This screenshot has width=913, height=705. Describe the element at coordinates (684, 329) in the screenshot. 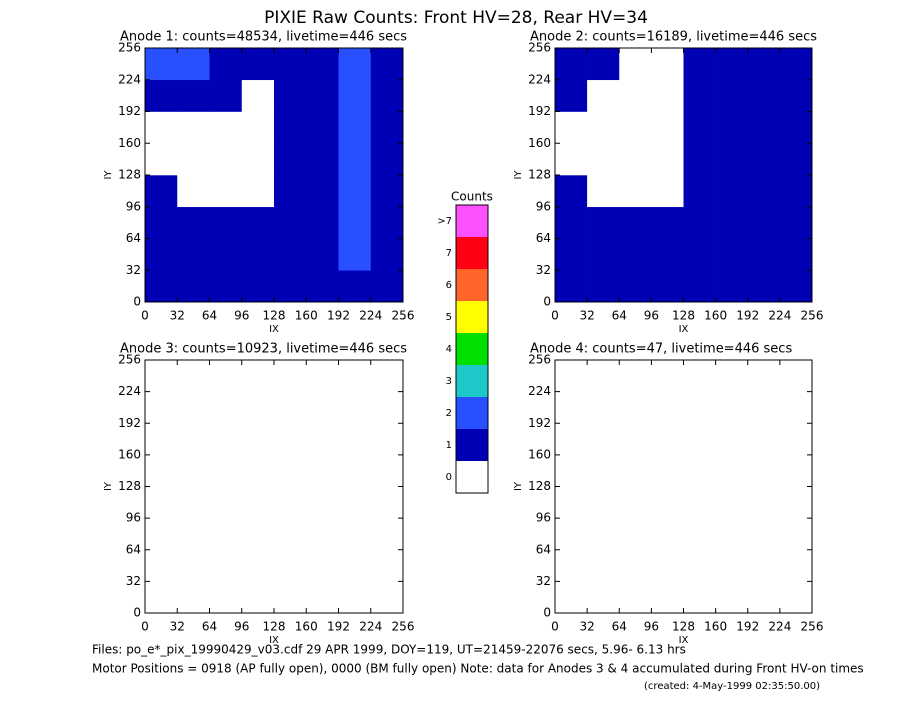

I see `x-axis-label: IX` at that location.